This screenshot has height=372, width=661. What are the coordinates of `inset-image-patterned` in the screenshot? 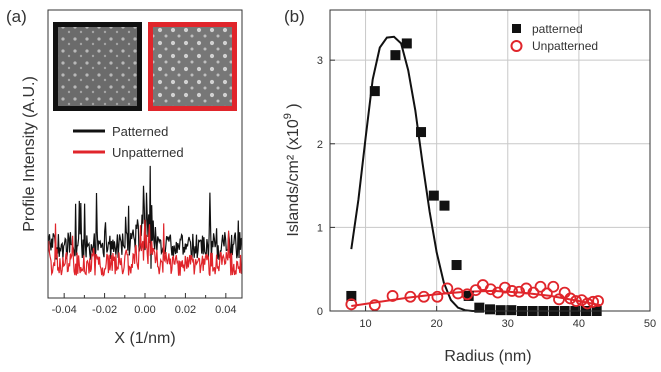 It's located at (97, 66).